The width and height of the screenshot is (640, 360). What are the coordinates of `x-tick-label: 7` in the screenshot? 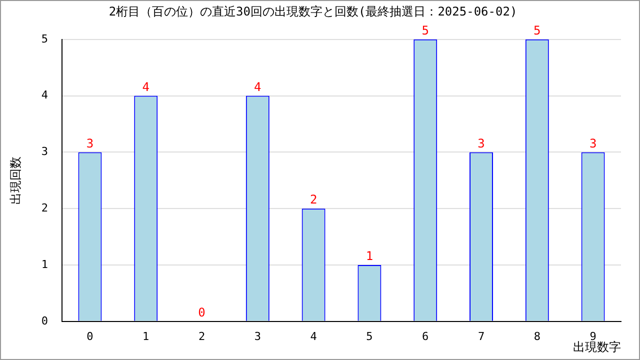 It's located at (481, 336).